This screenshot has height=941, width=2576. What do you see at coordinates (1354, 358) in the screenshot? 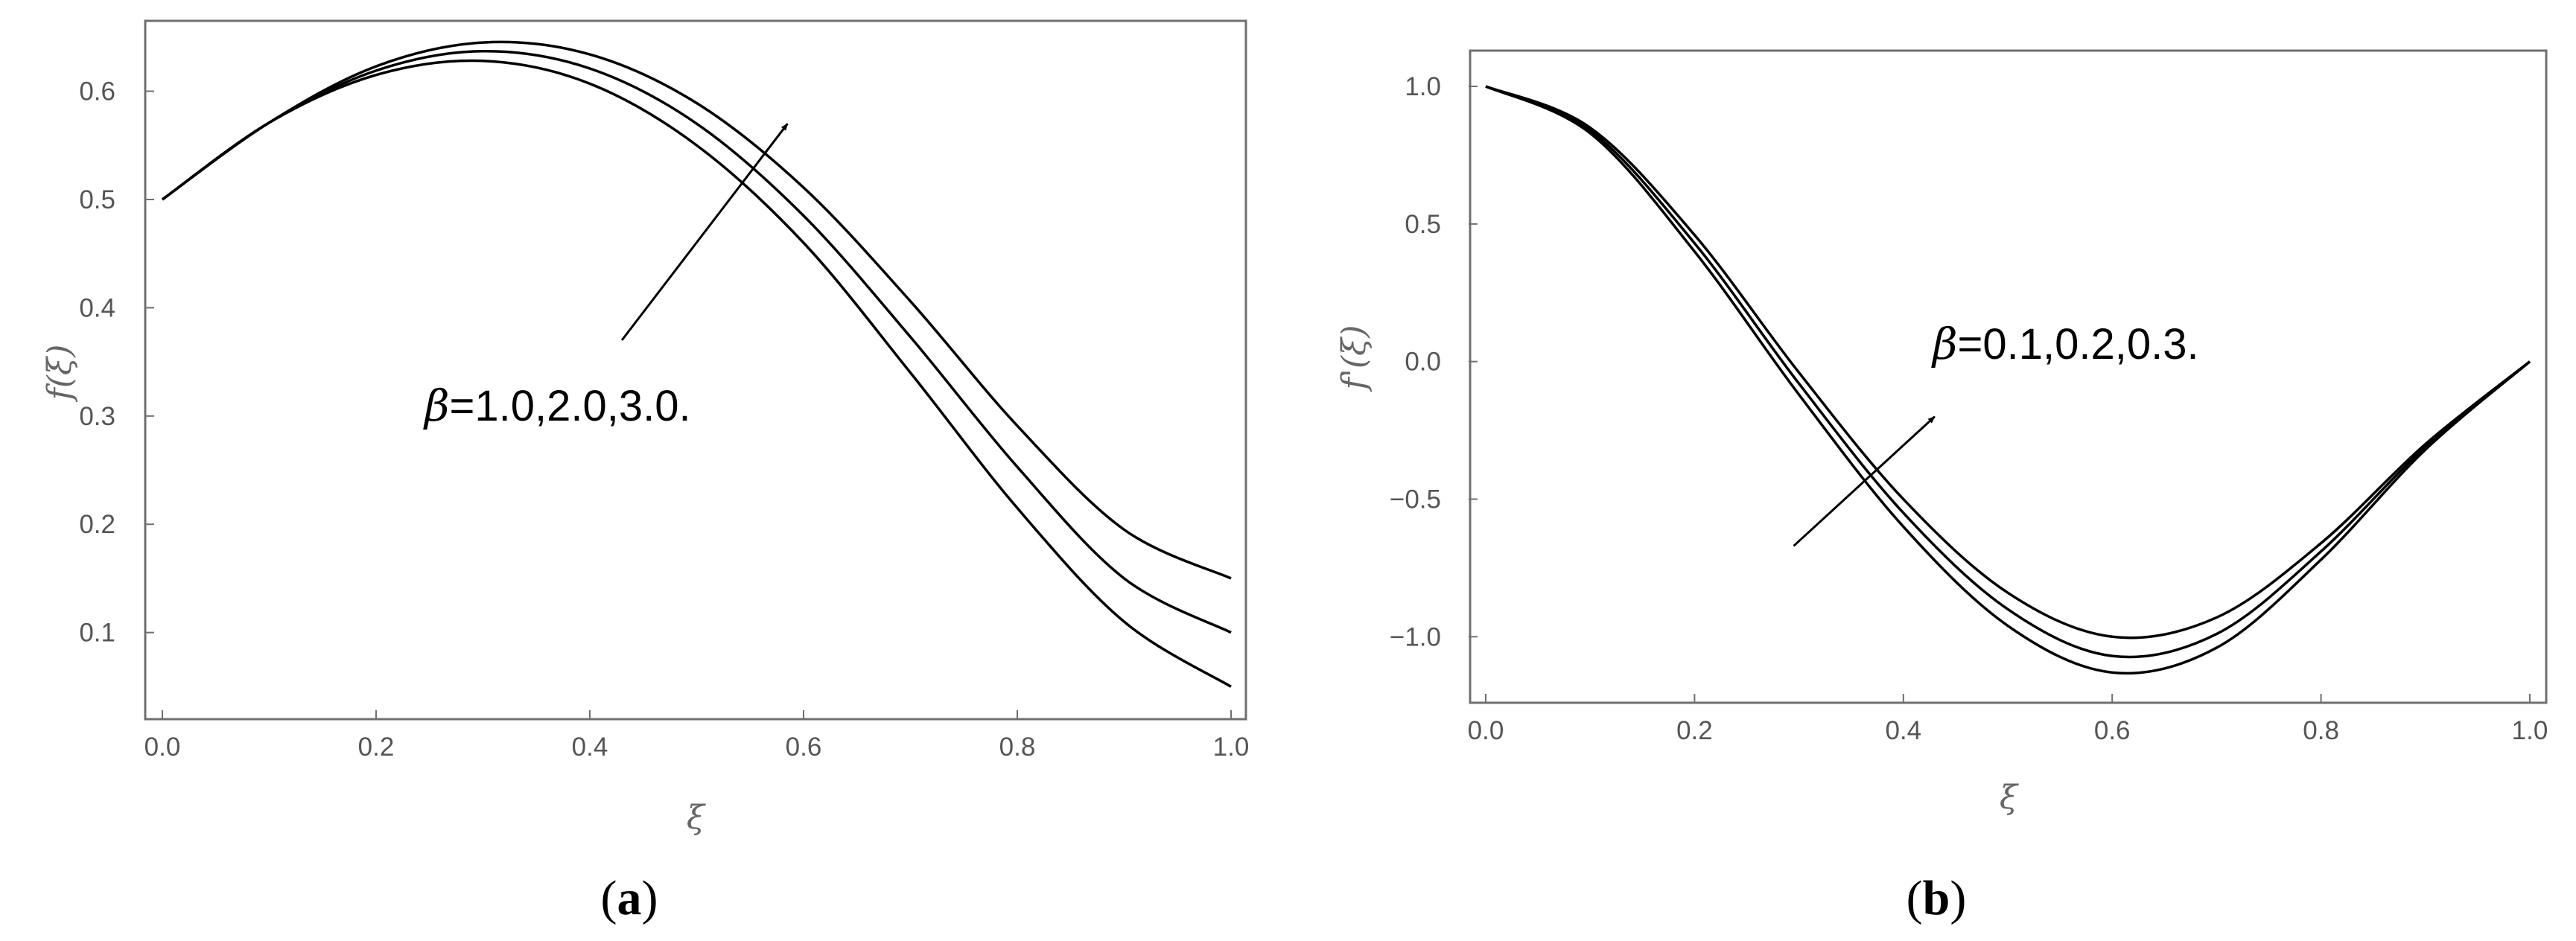
I see `y-axis-label: f'(ξ)` at bounding box center [1354, 358].